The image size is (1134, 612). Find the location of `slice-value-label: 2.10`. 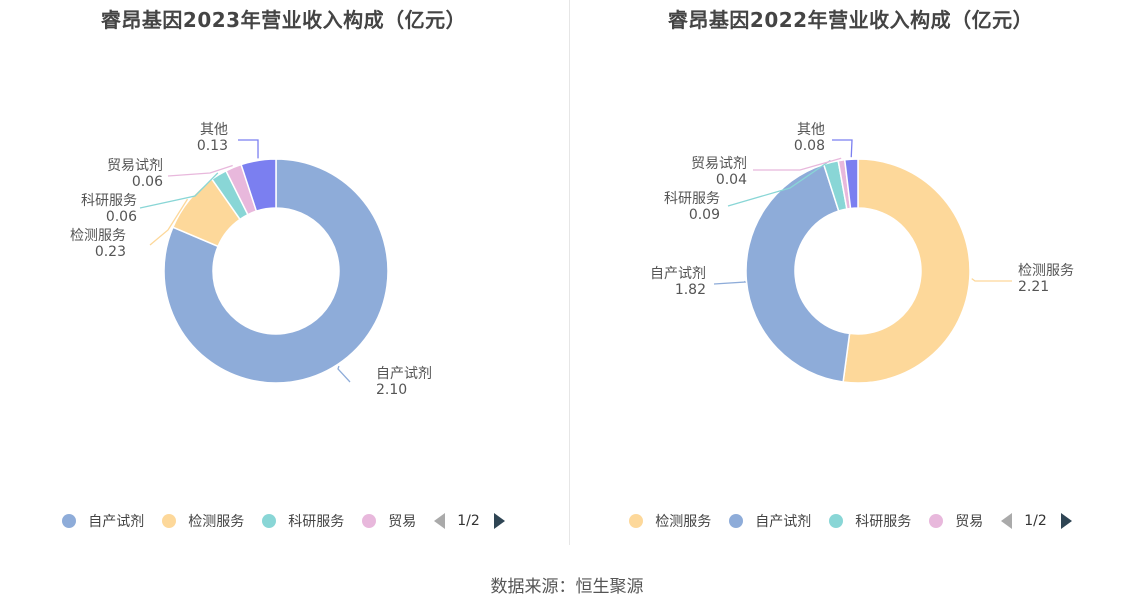

slice-value-label: 2.10 is located at coordinates (391, 390).